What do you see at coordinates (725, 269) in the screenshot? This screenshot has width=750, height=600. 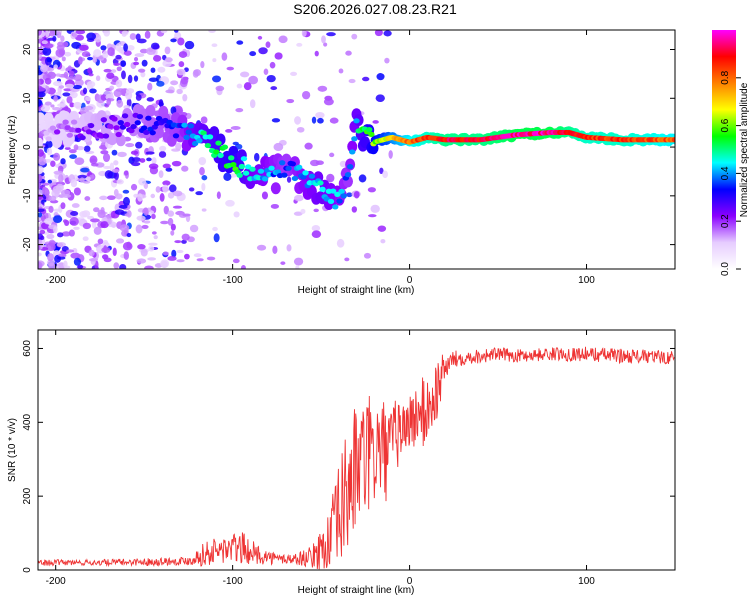 I see `colorbar-tick-label: 0.0` at bounding box center [725, 269].